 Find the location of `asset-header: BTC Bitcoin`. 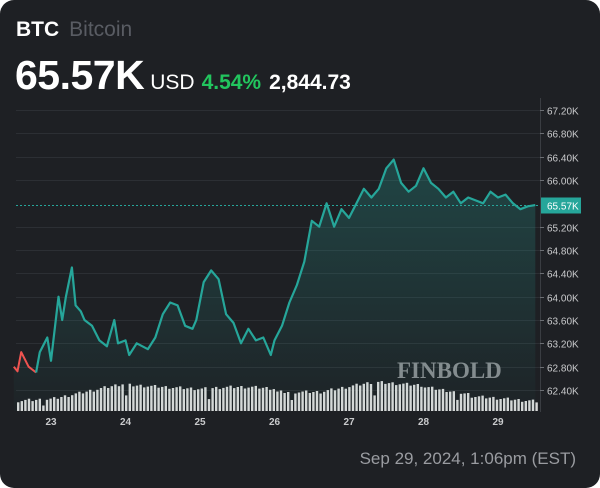

asset-header: BTC Bitcoin is located at coordinates (74, 30).